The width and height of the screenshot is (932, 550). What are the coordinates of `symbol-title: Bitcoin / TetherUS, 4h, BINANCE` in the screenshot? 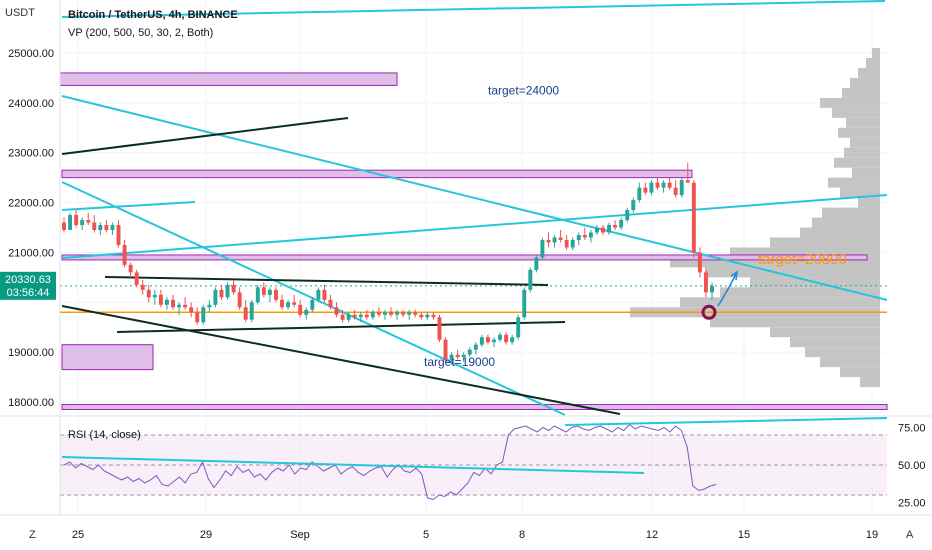 It's located at (153, 15).